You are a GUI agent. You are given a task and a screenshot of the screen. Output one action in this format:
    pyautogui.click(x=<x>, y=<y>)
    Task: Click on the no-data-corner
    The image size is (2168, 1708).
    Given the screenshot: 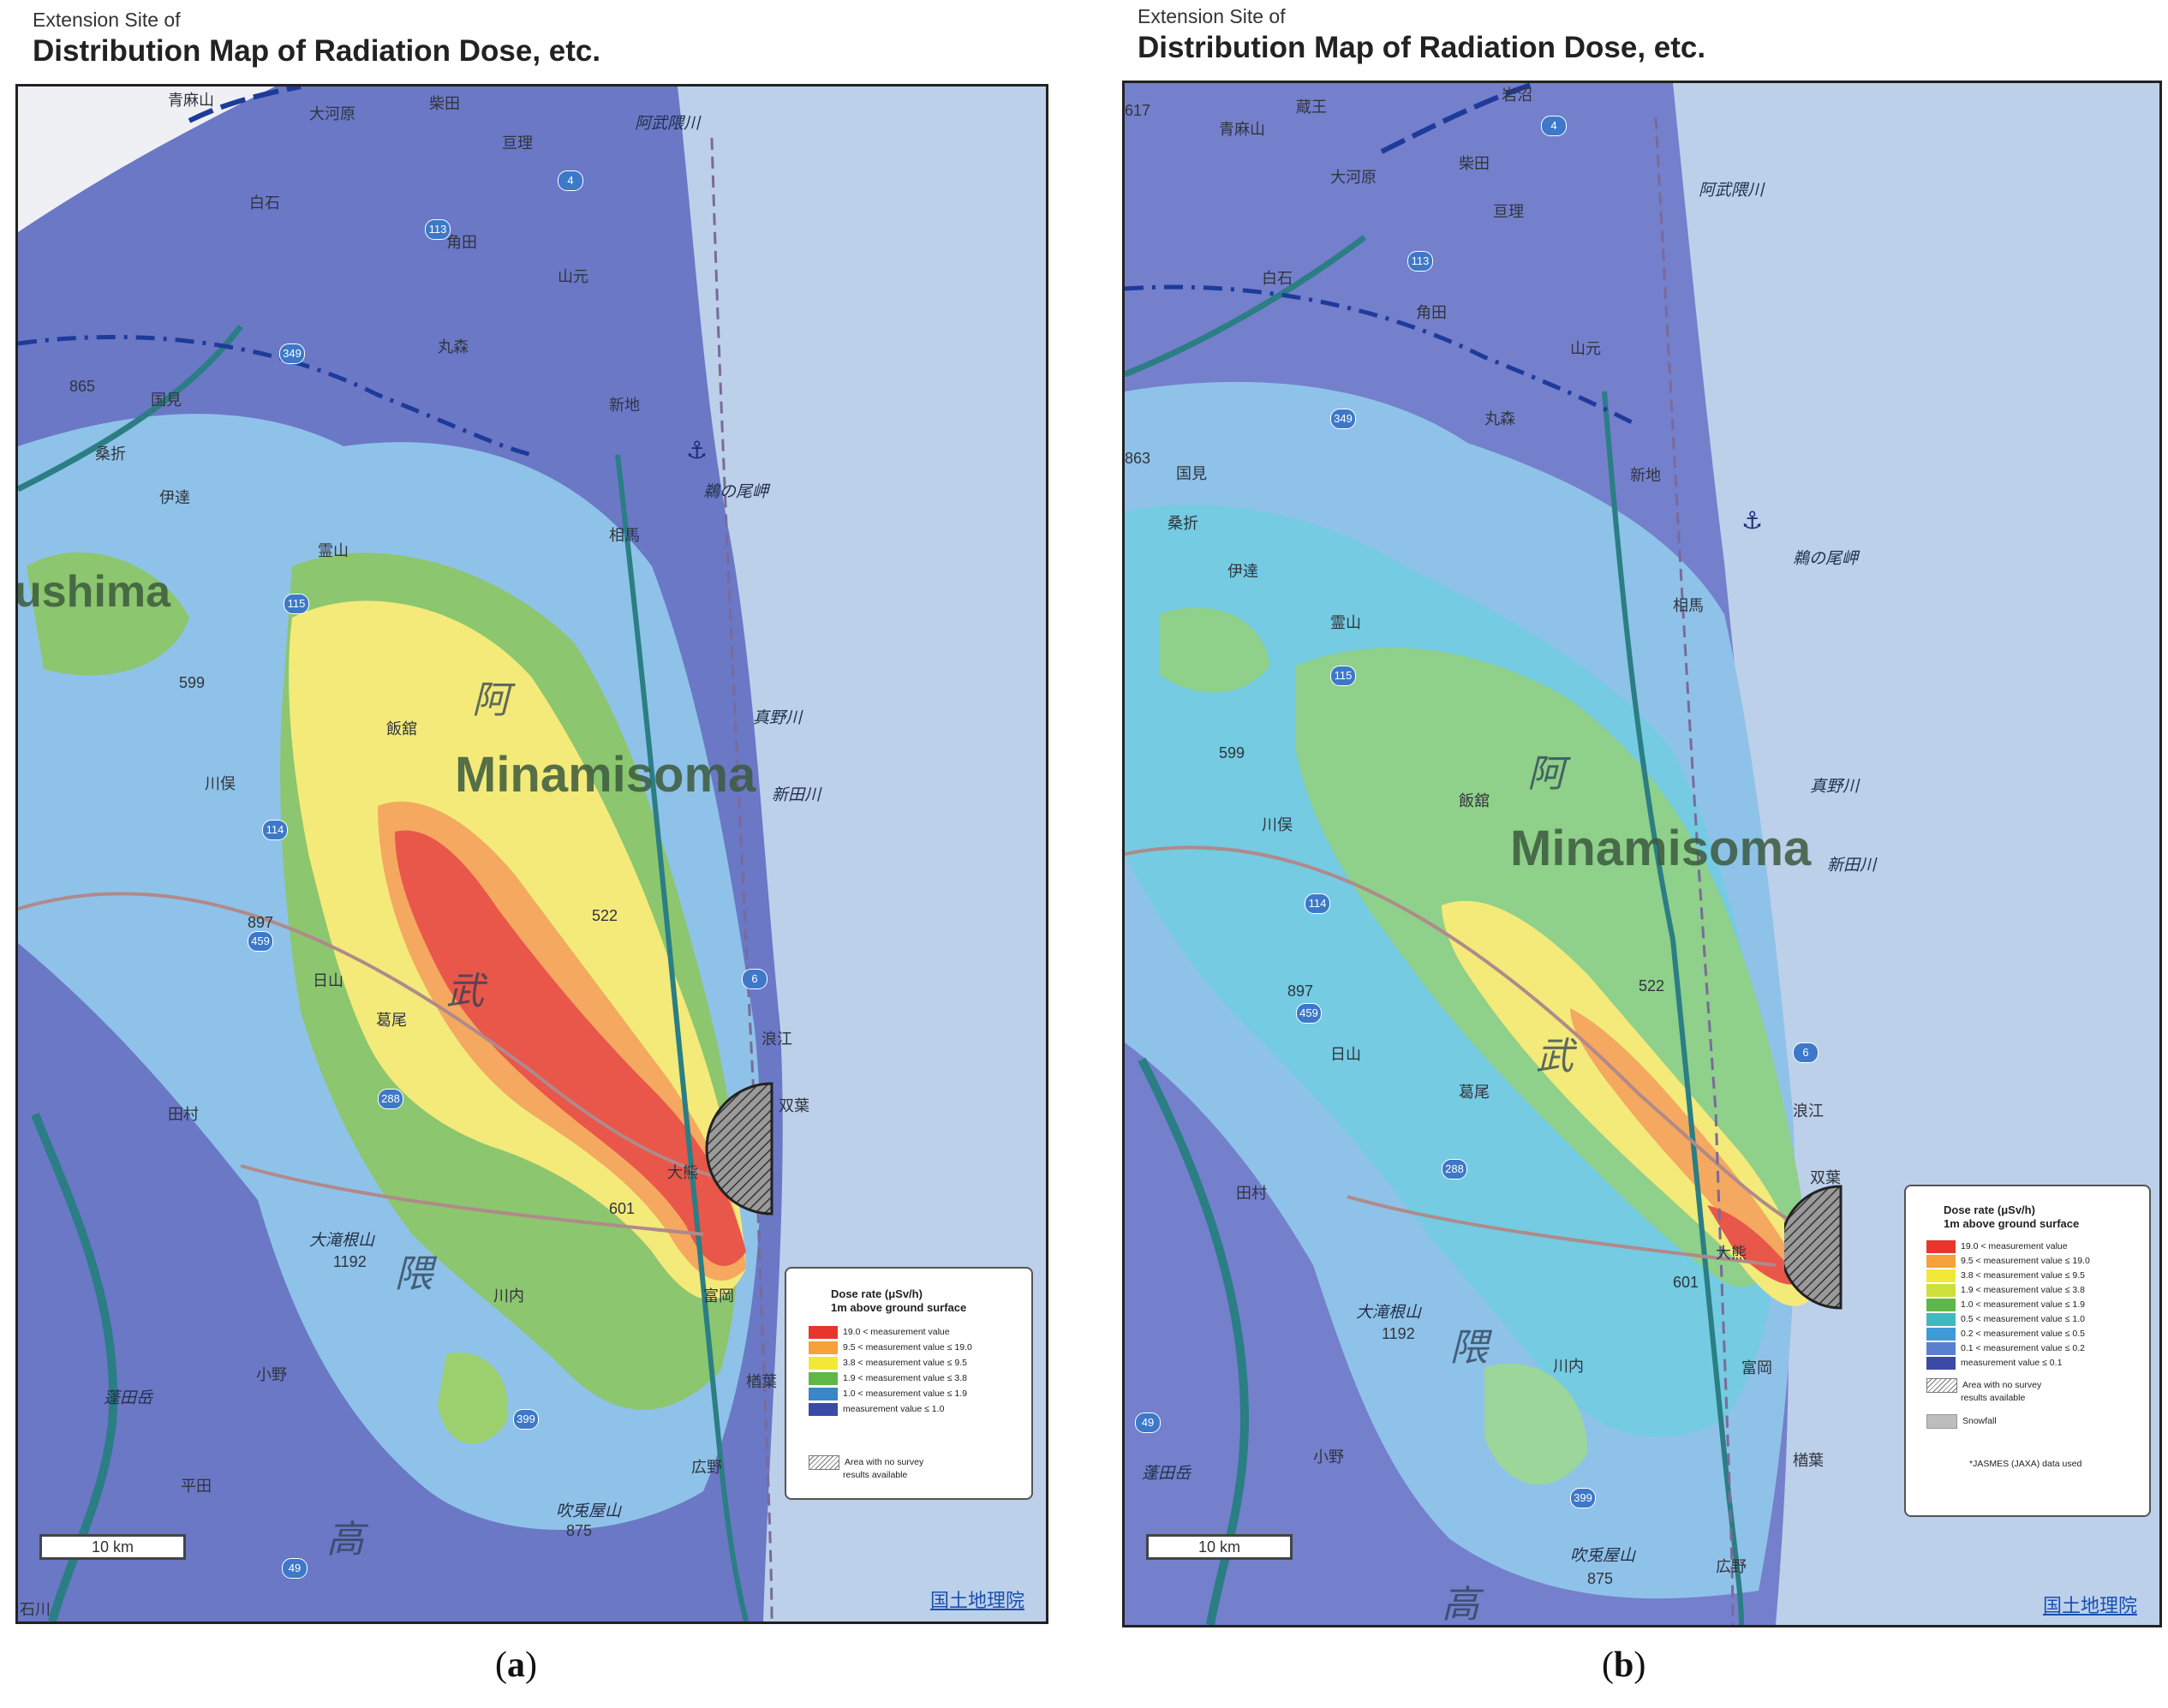 What is the action you would take?
    pyautogui.click(x=146, y=159)
    